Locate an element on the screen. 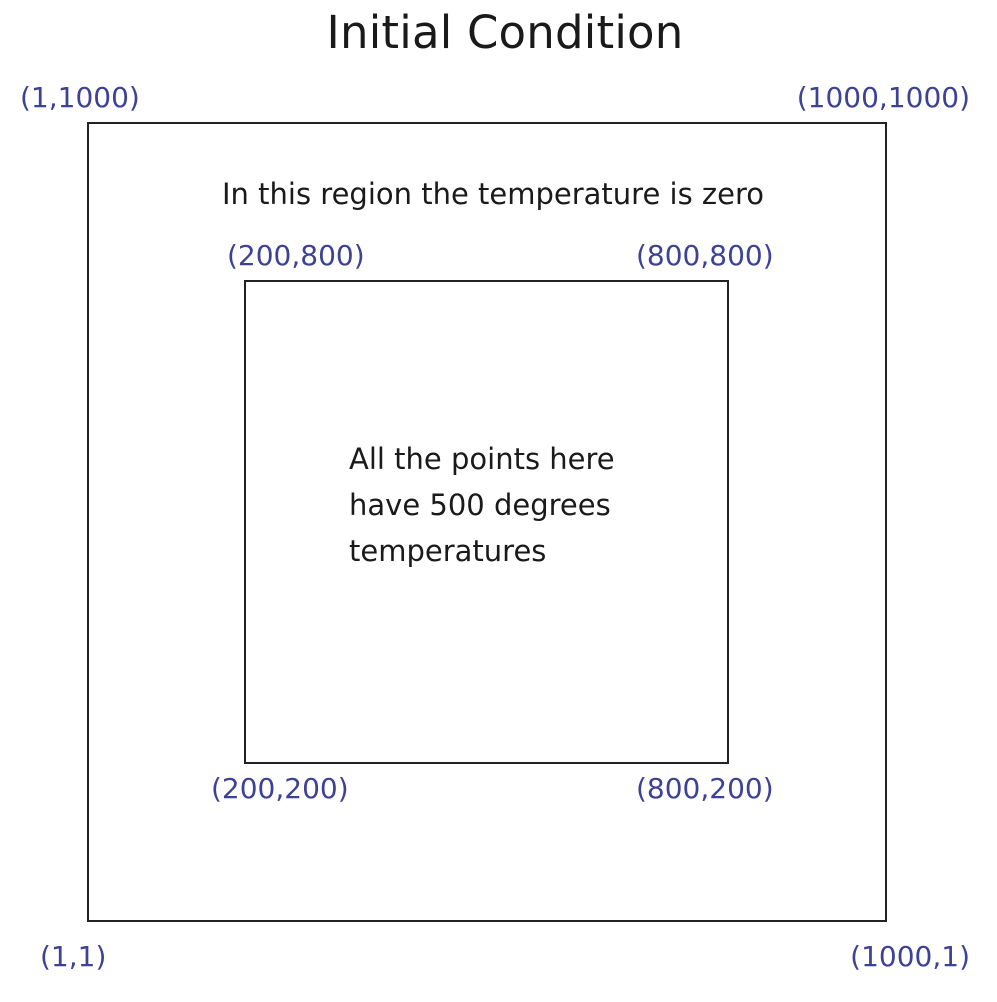  outer-top-left-coordinate: (1,1000) is located at coordinates (80, 97).